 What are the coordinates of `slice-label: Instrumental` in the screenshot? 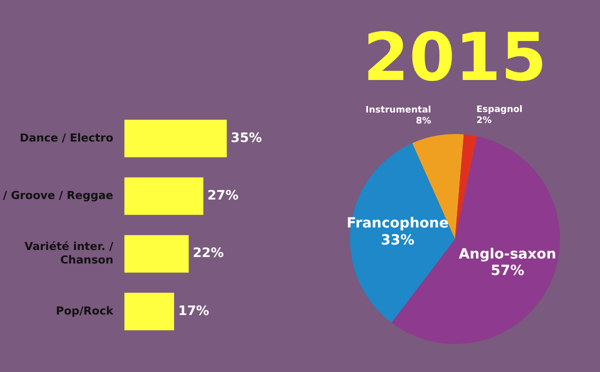 It's located at (399, 111).